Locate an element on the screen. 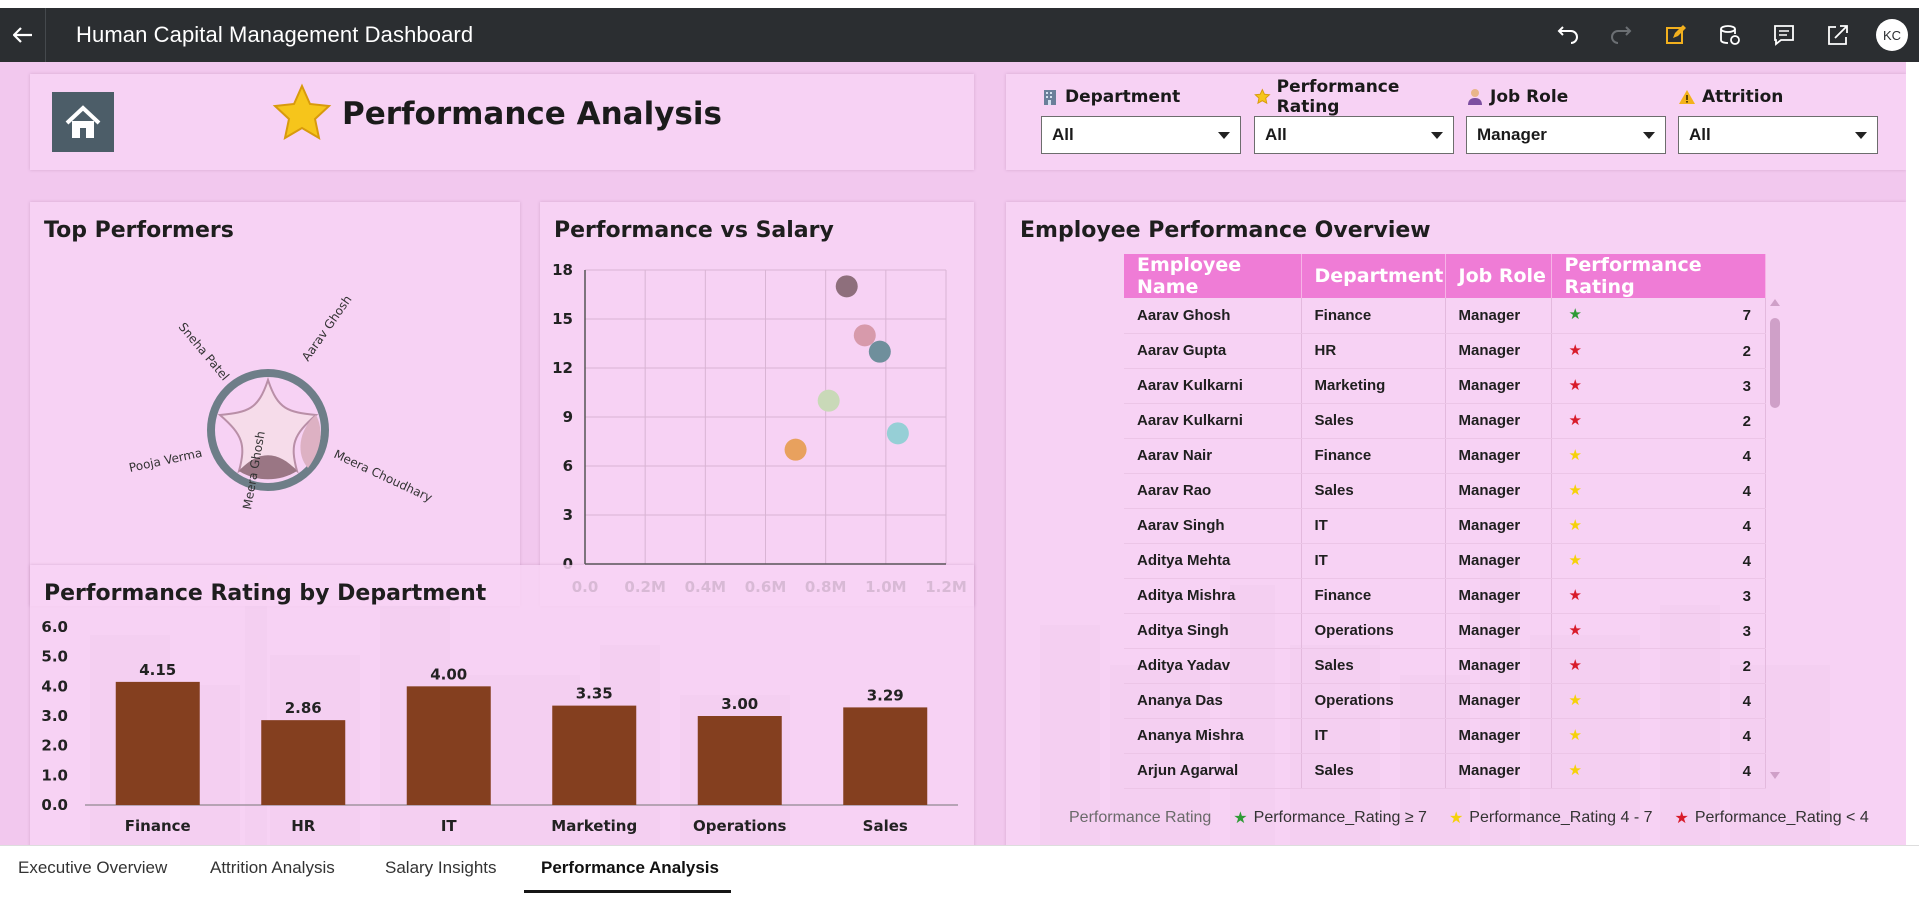 Image resolution: width=1919 pixels, height=897 pixels. performance-vs-salary-title: Performance vs Salary is located at coordinates (694, 230).